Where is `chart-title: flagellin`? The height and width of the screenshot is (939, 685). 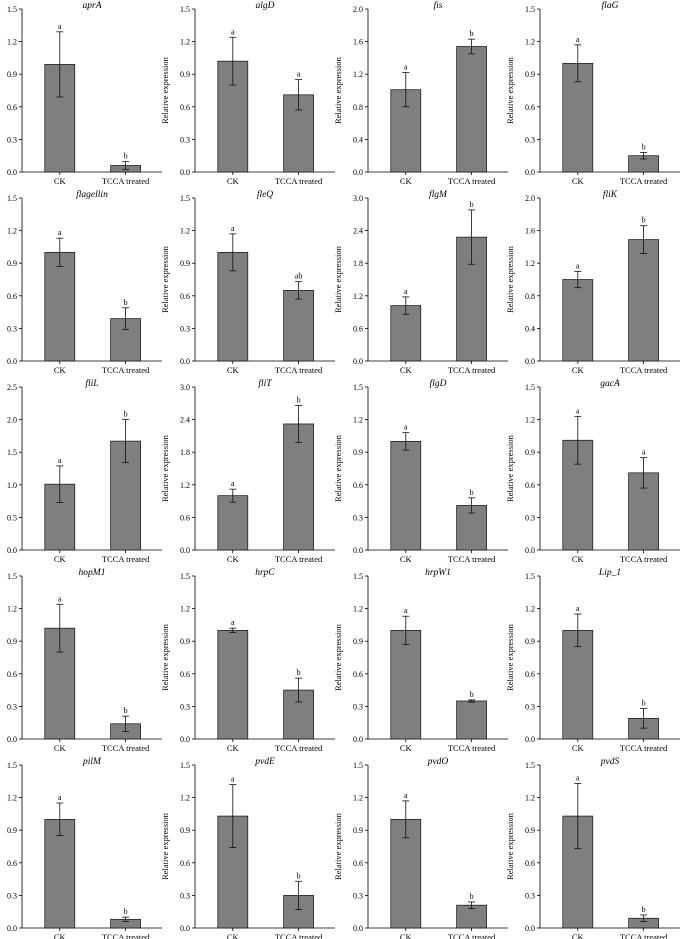
chart-title: flagellin is located at coordinates (92, 194).